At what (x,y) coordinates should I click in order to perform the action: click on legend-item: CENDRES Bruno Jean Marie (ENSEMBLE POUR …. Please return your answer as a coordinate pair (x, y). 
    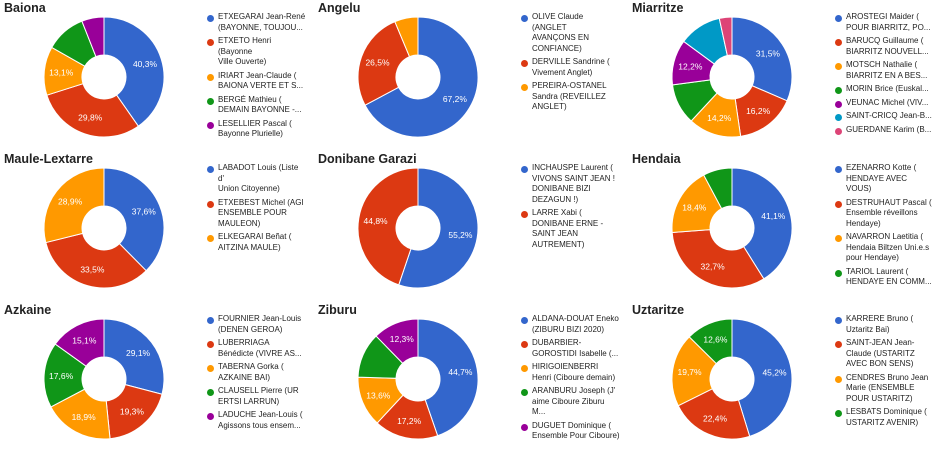
    Looking at the image, I should click on (884, 389).